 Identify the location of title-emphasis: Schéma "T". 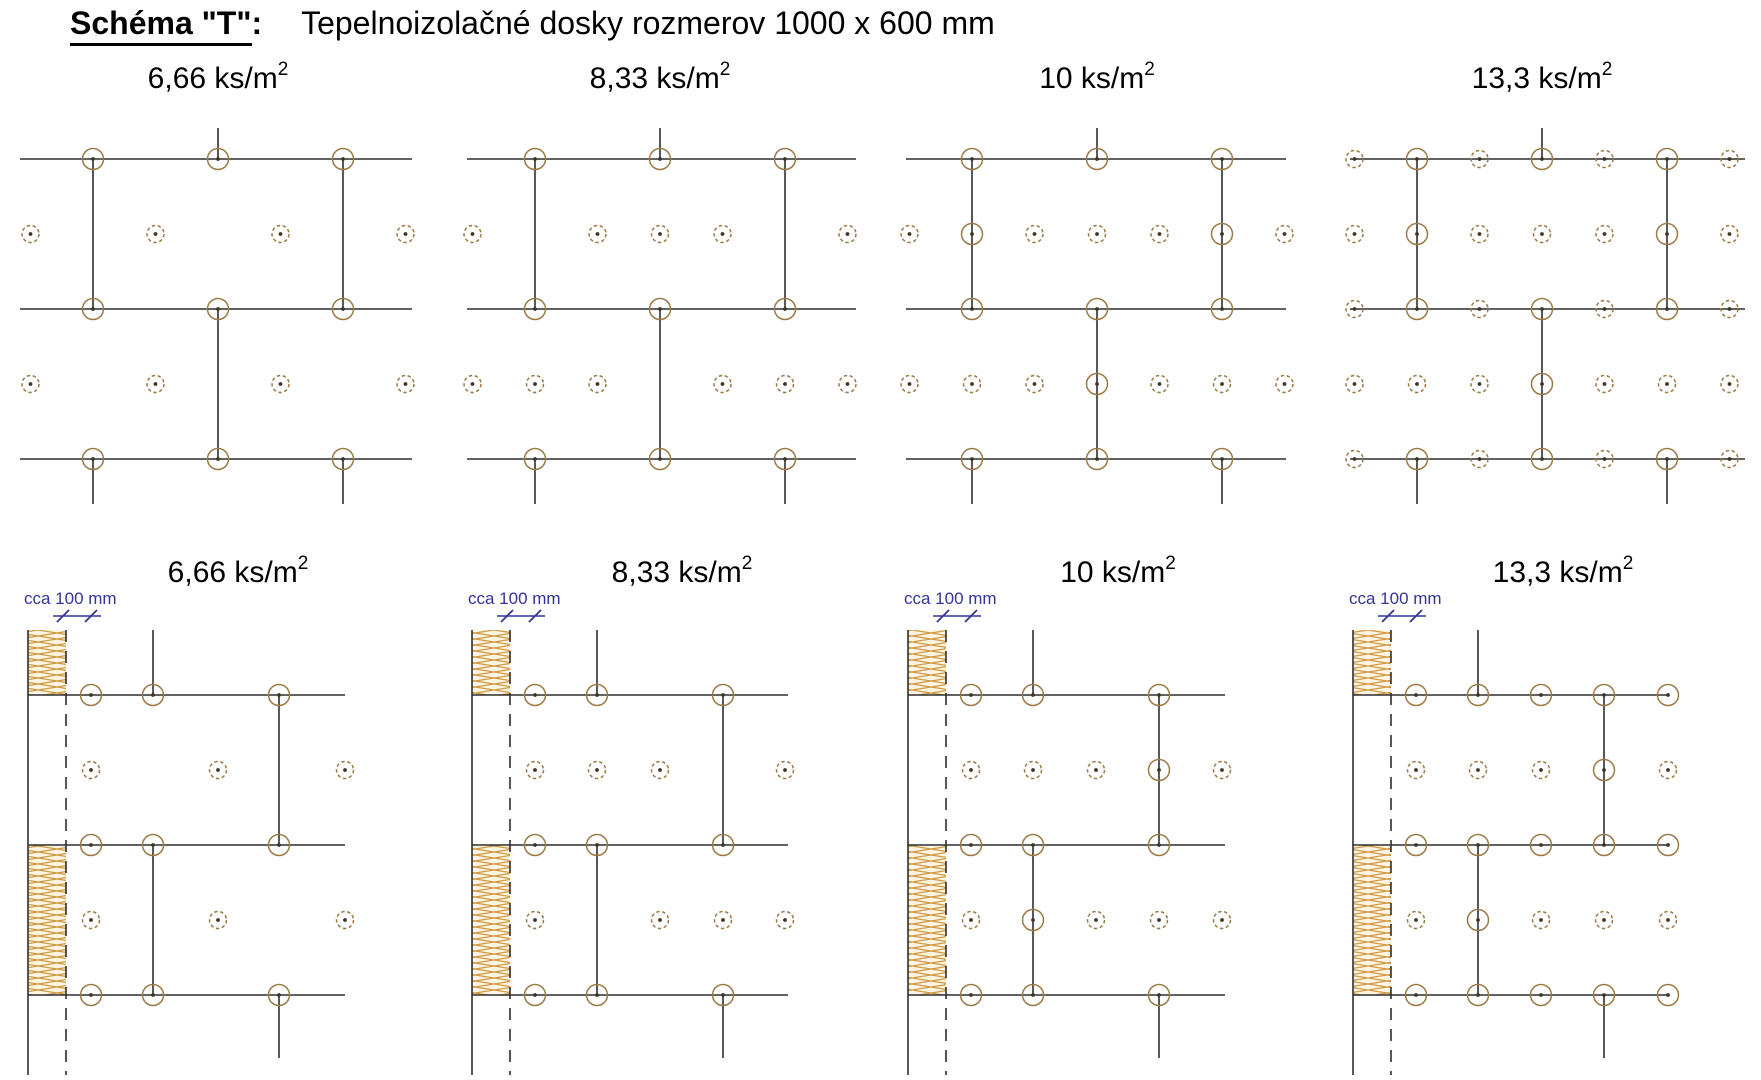
(161, 25).